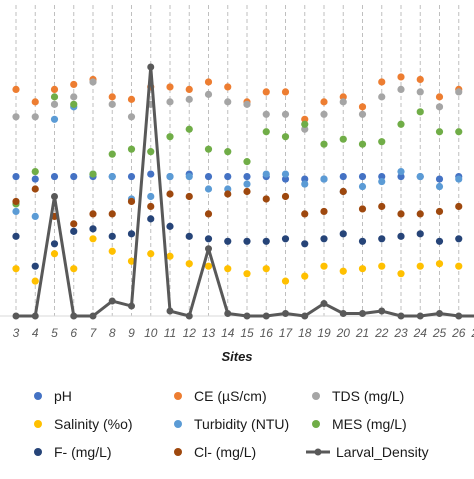  I want to click on x-tick-label: 13, so click(209, 333).